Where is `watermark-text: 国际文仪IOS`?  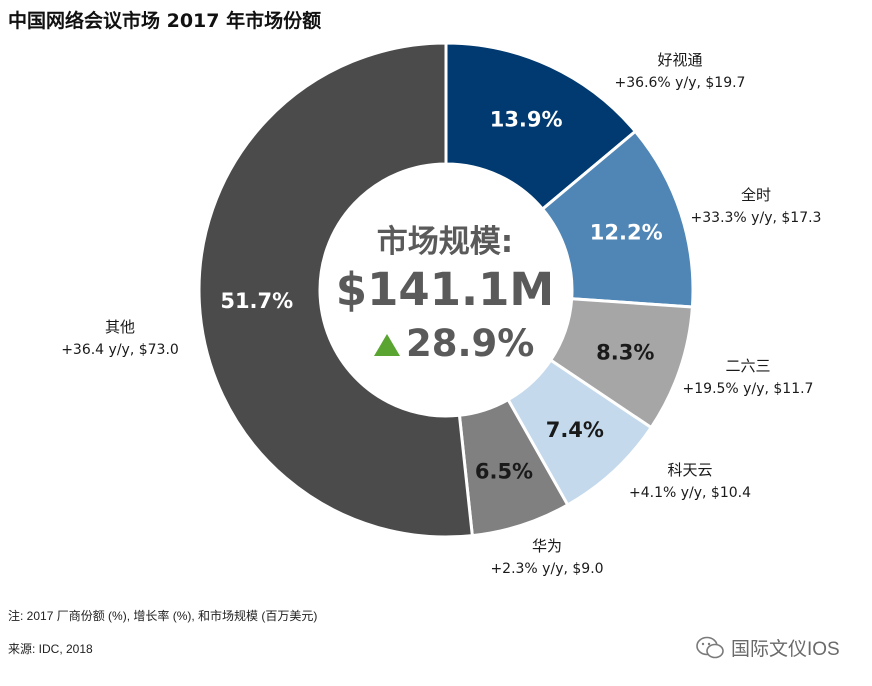 watermark-text: 国际文仪IOS is located at coordinates (785, 649).